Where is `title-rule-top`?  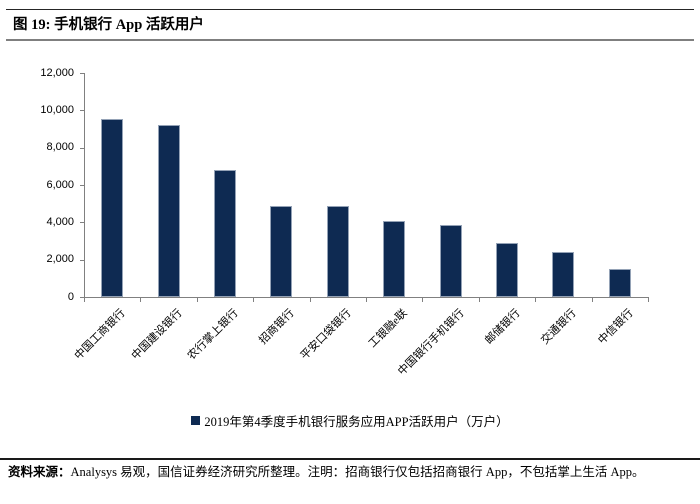 title-rule-top is located at coordinates (350, 9).